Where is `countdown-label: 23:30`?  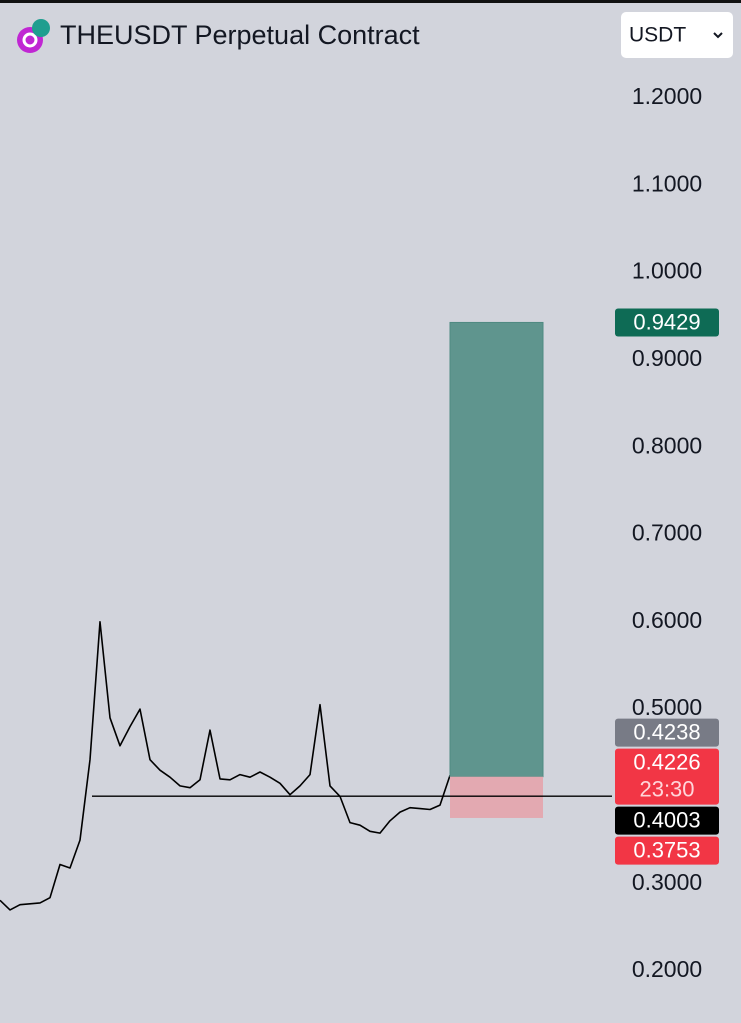
countdown-label: 23:30 is located at coordinates (666, 788).